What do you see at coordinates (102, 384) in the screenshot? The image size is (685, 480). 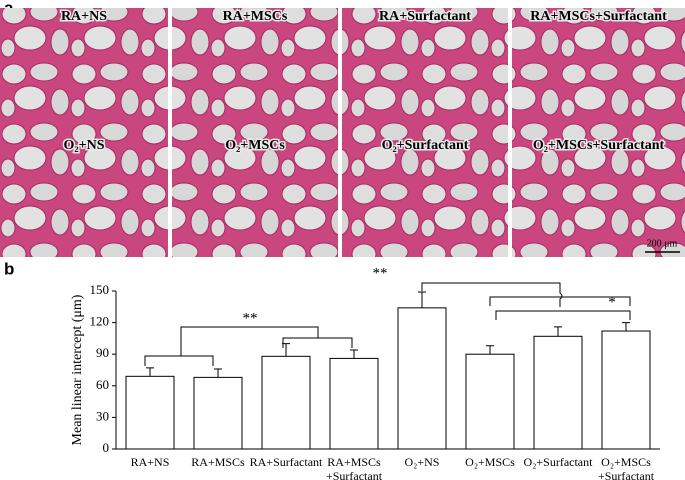 I see `y-tick-label: 60` at bounding box center [102, 384].